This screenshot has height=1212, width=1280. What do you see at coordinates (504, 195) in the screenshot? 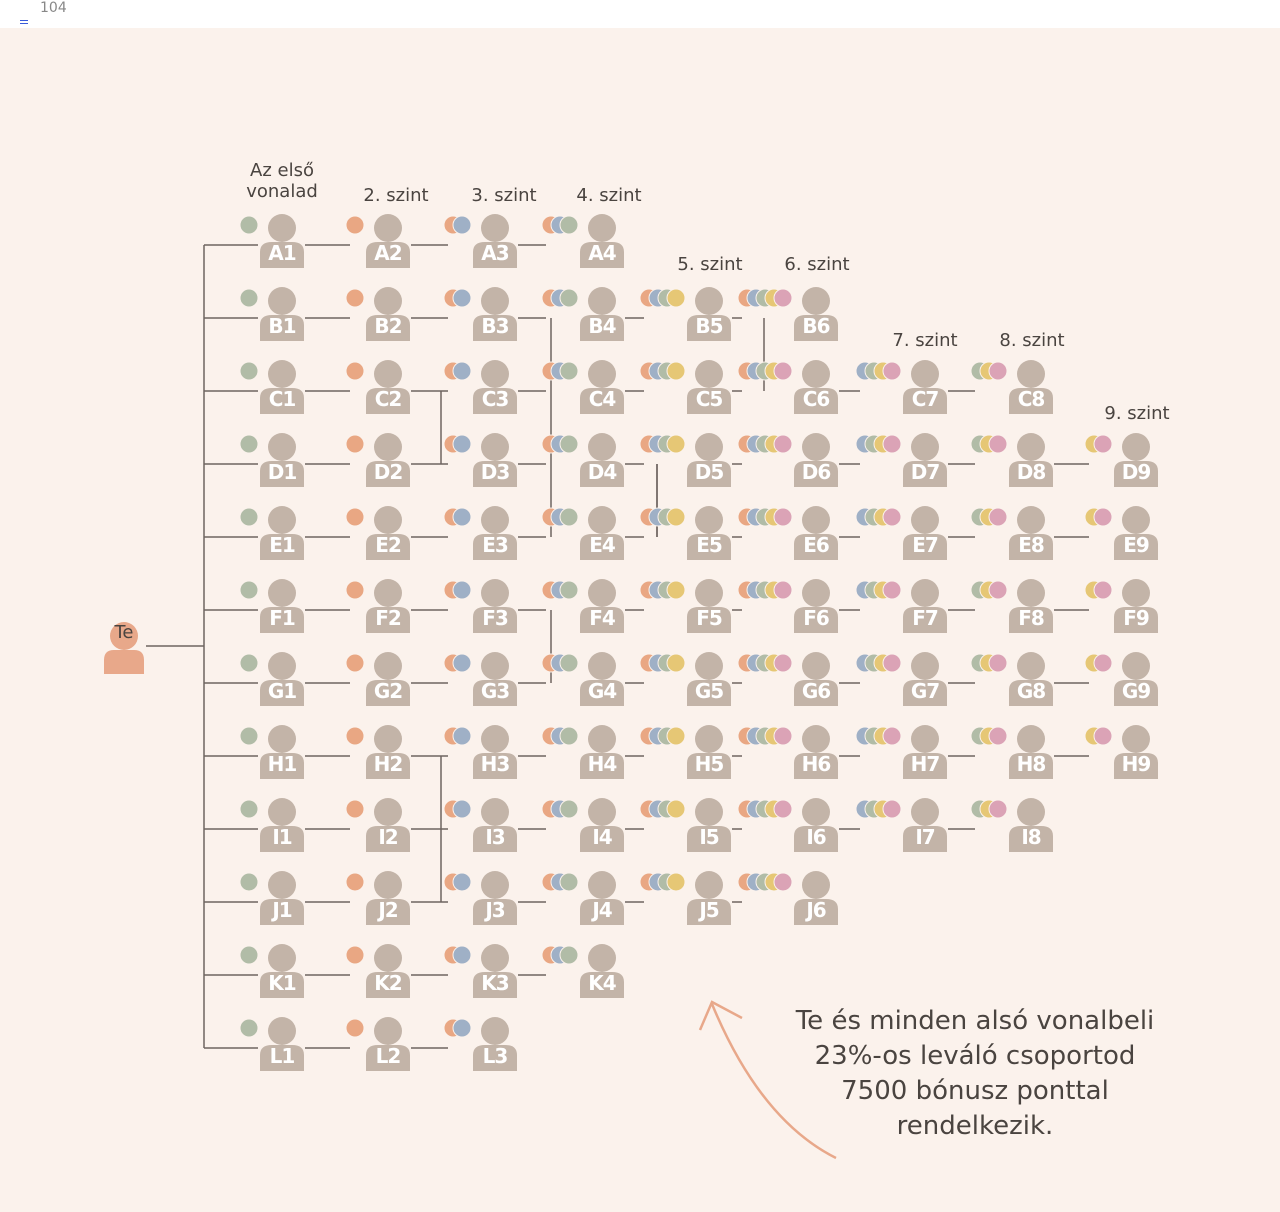
I see `level-header-text: 3. szint` at bounding box center [504, 195].